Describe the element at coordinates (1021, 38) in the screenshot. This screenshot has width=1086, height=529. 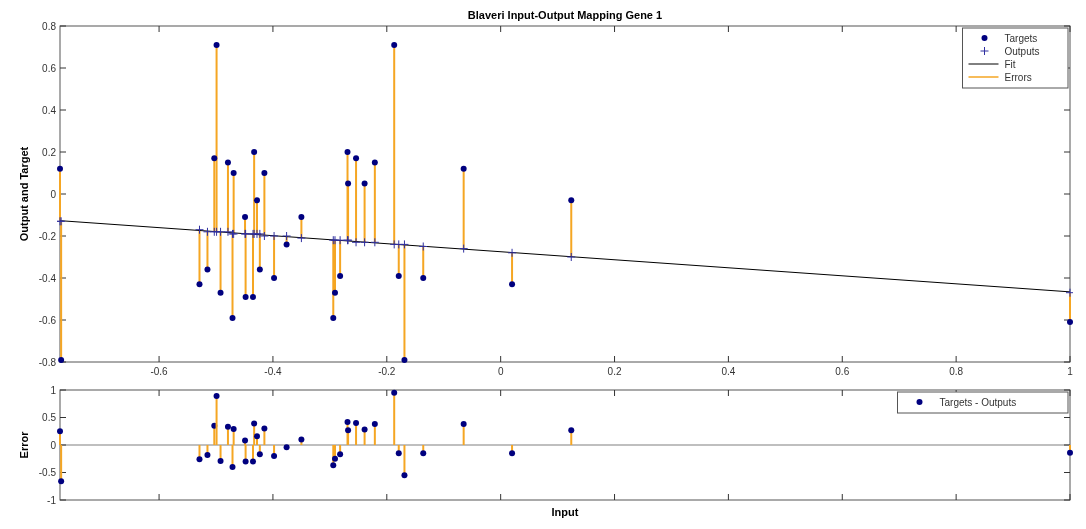
I see `legend-label: Targets` at that location.